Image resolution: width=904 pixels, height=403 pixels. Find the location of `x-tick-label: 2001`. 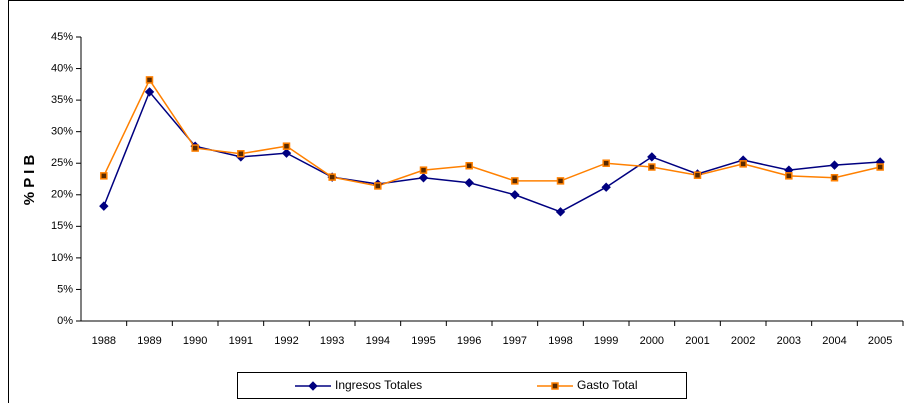

x-tick-label: 2001 is located at coordinates (697, 341).